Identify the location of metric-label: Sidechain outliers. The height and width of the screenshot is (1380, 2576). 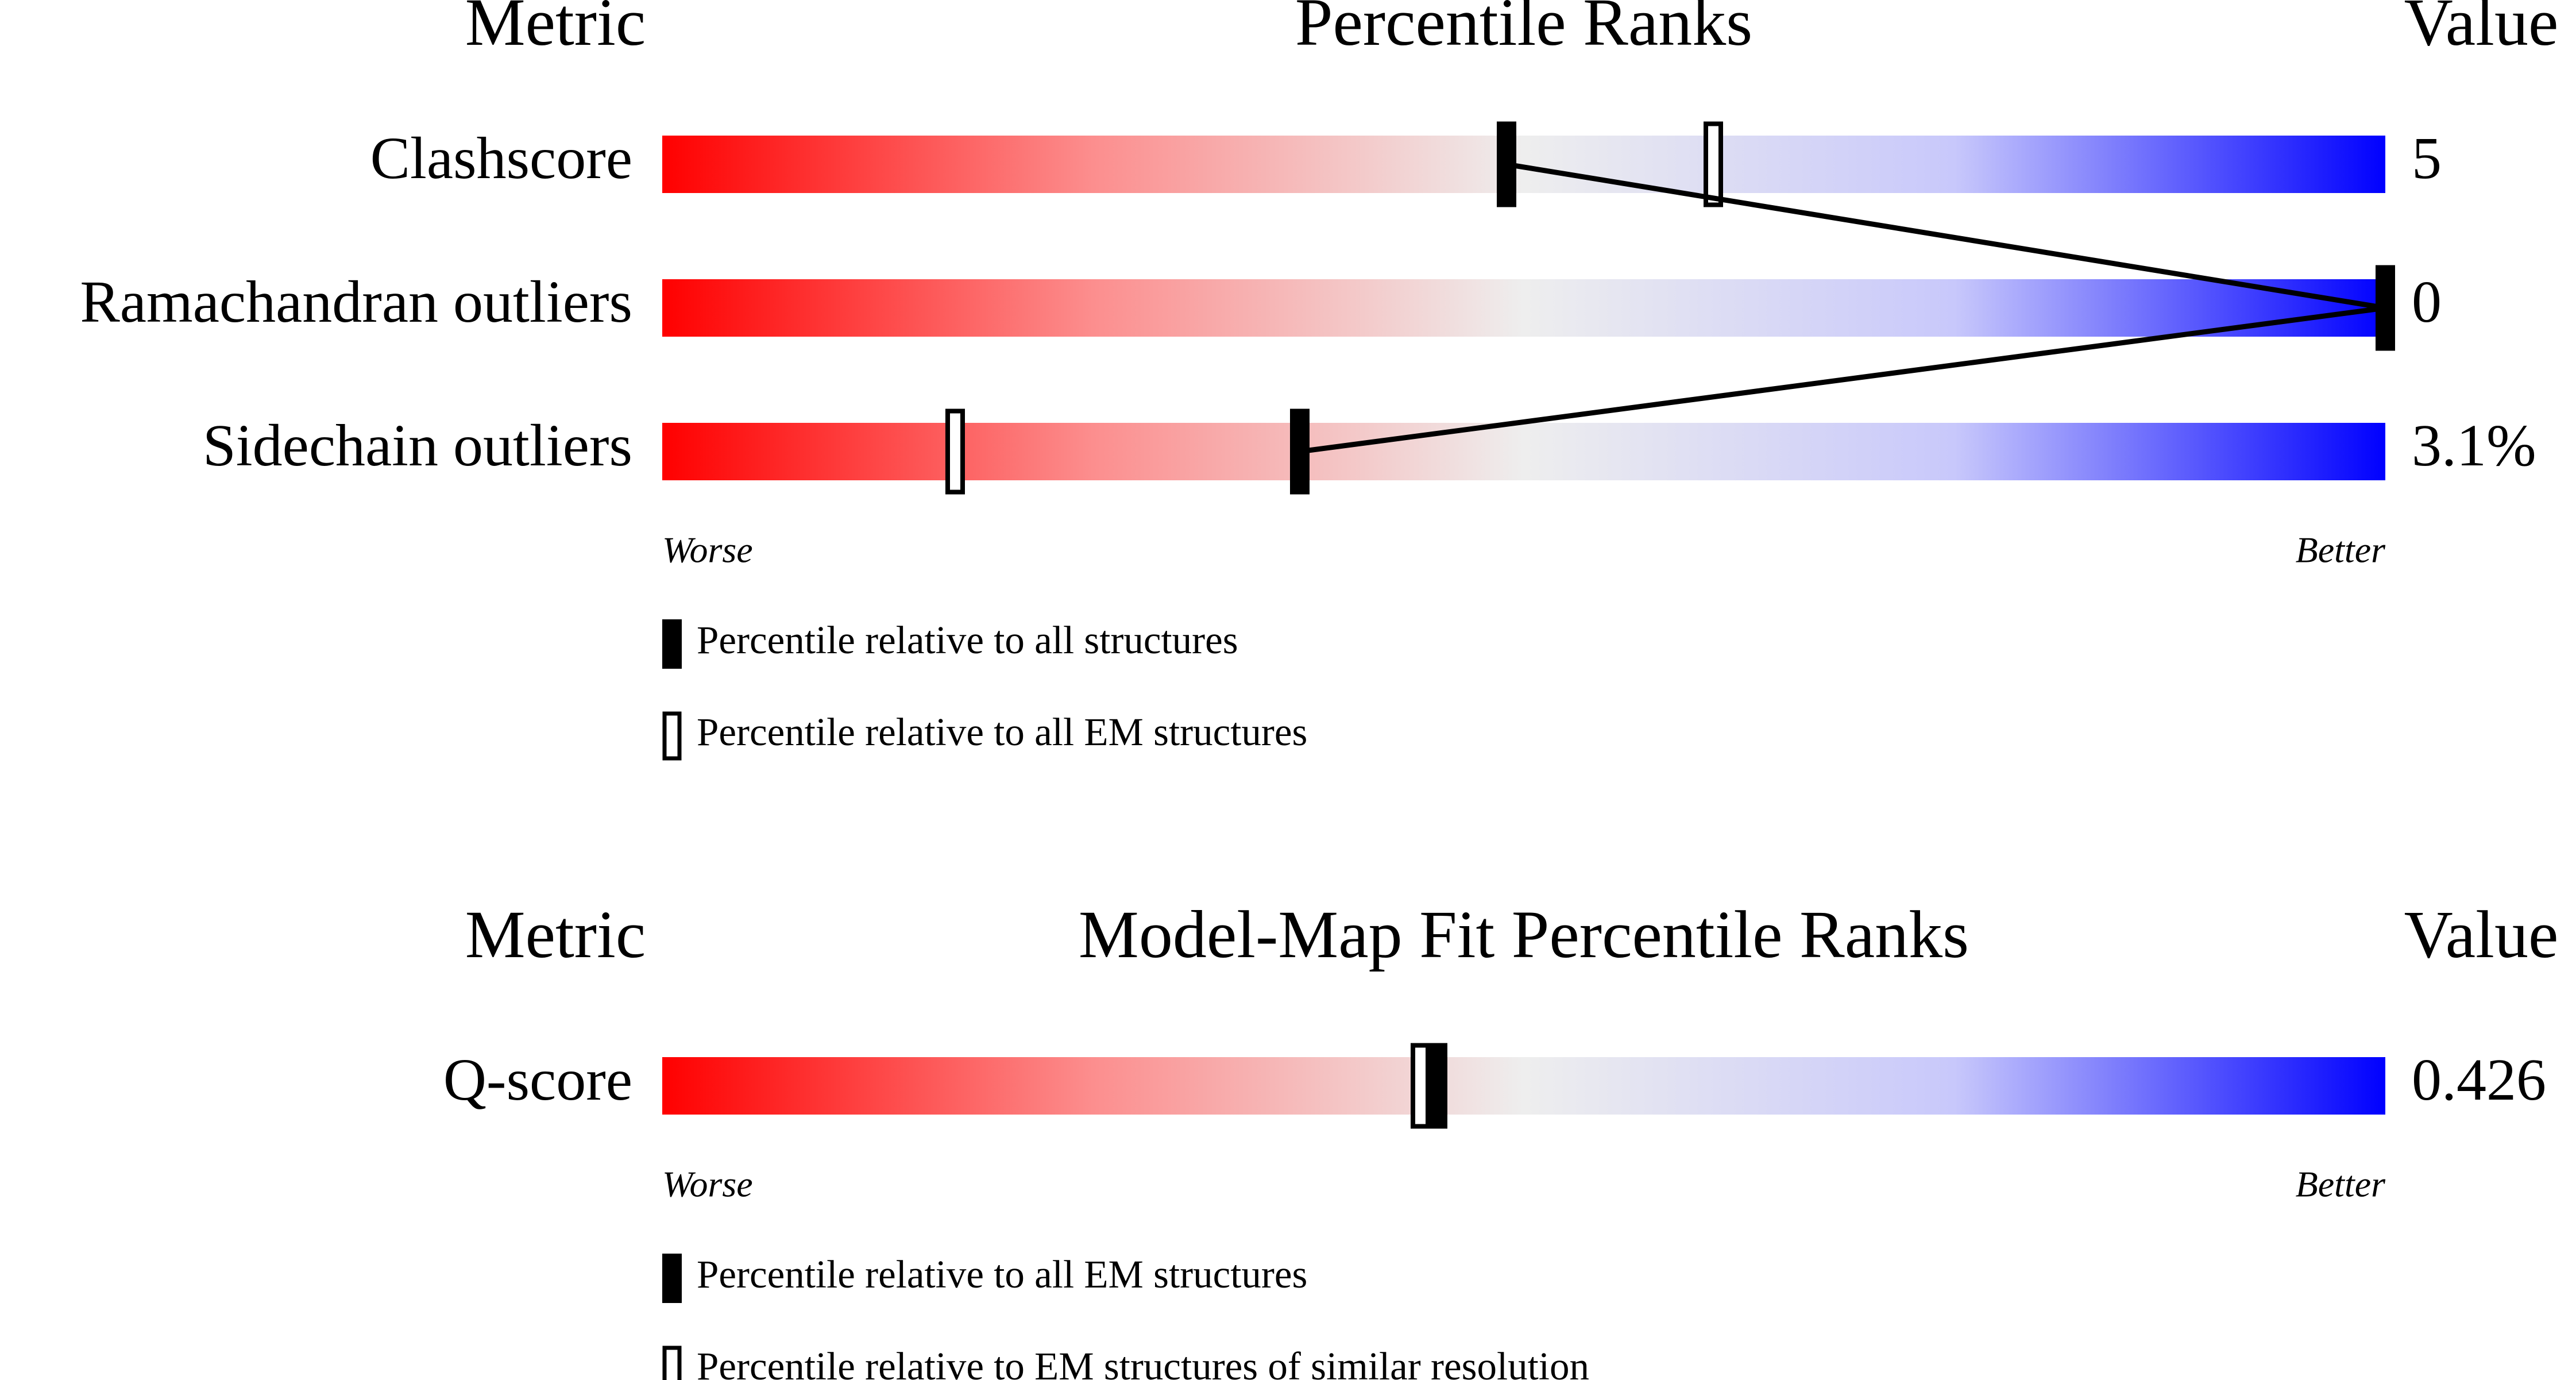
(417, 446).